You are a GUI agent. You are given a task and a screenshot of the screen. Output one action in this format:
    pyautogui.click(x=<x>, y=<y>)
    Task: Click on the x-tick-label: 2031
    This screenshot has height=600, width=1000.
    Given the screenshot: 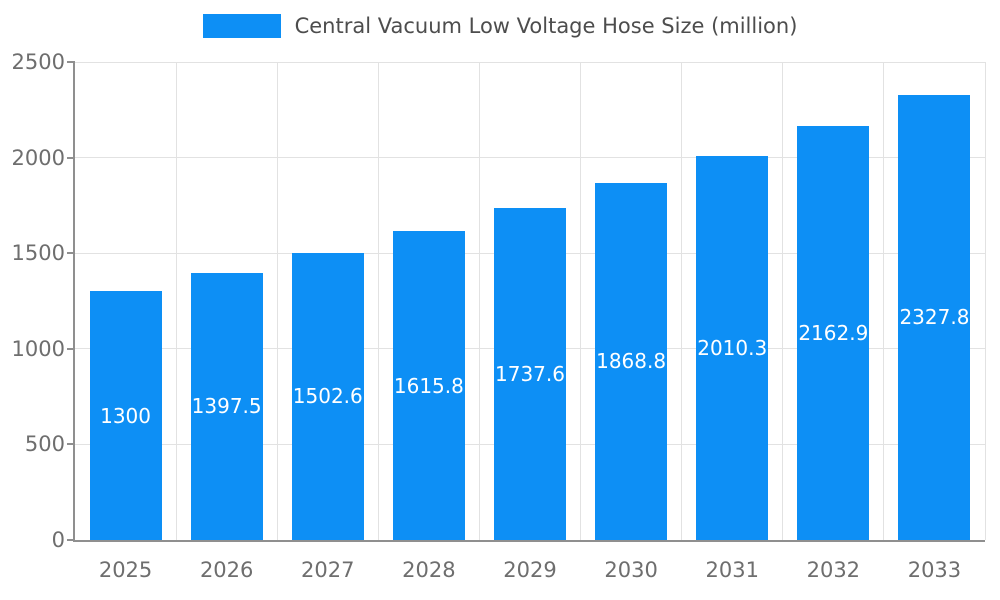 What is the action you would take?
    pyautogui.click(x=732, y=570)
    